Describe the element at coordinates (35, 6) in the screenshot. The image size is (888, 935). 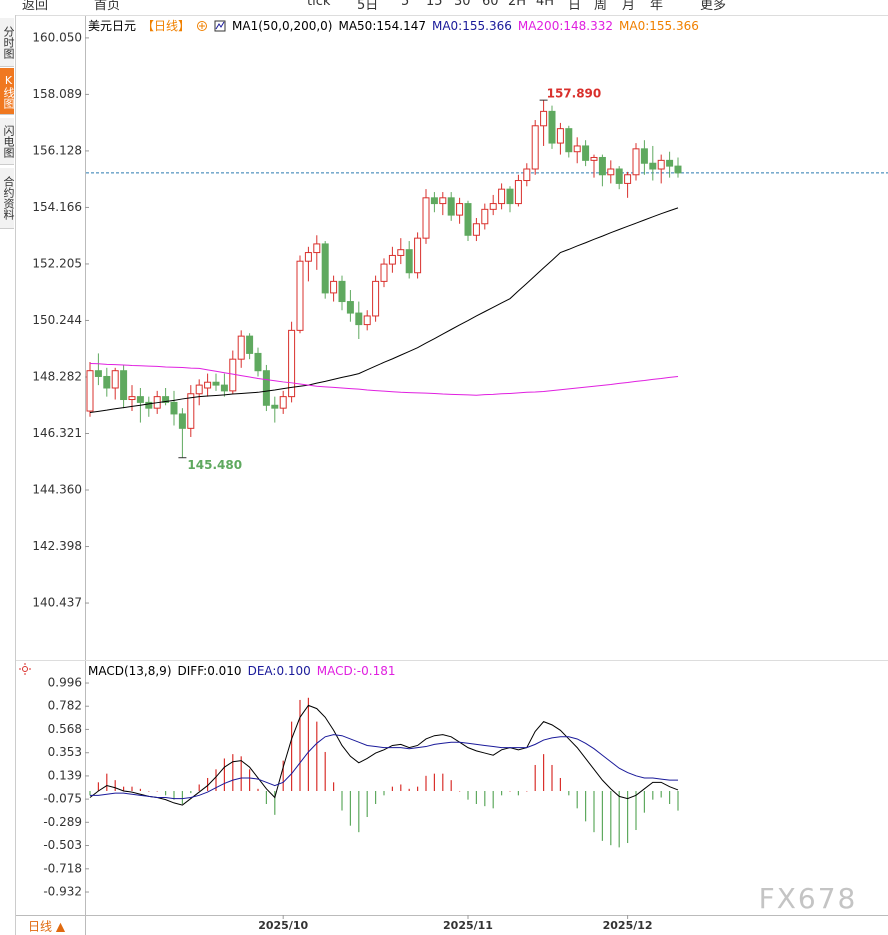
I see `toolbar-button: 返回` at that location.